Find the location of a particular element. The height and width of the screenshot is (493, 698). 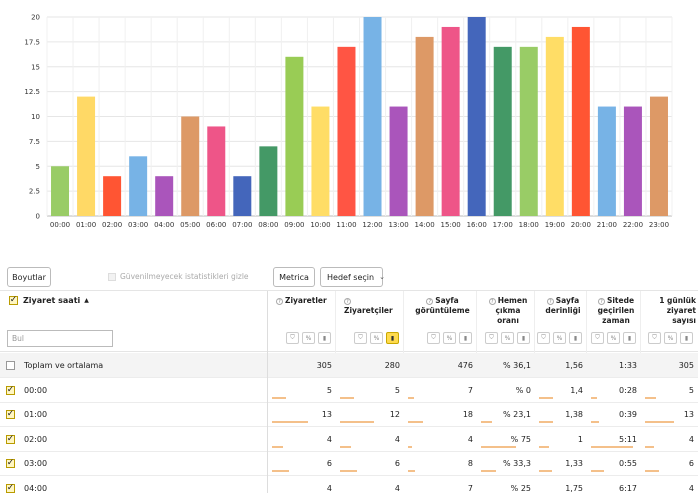

metrica-button: Metrica is located at coordinates (294, 277).